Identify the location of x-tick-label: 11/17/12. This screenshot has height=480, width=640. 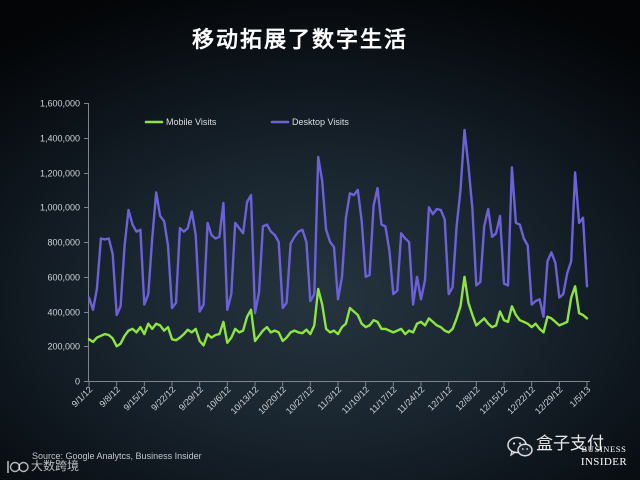
(382, 399).